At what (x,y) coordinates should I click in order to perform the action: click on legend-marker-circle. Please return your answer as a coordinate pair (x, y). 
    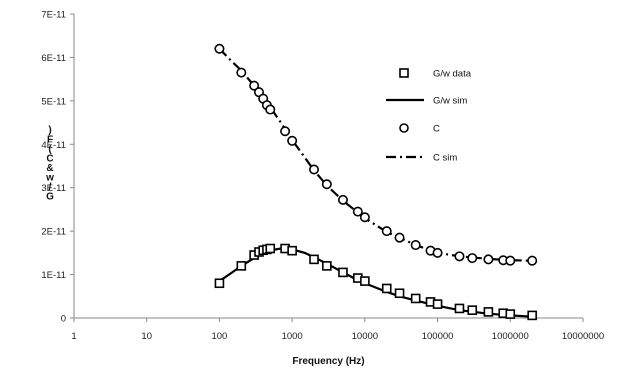
    Looking at the image, I should click on (404, 128).